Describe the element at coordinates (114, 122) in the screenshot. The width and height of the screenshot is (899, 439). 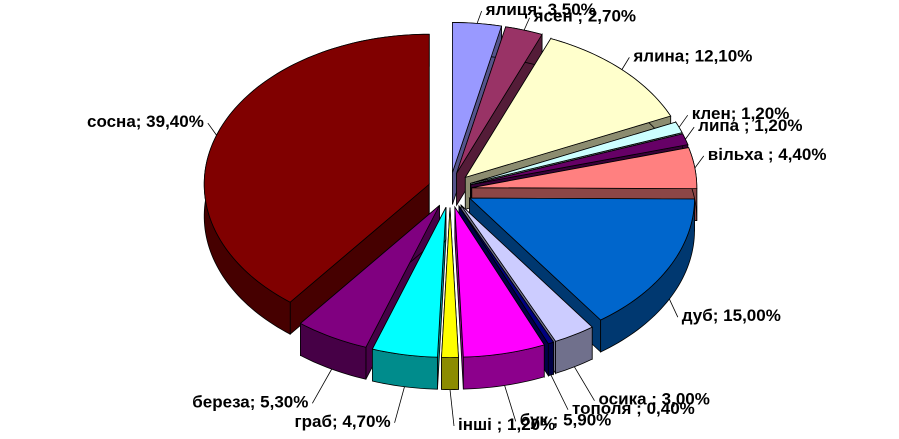
I see `category-label: сосна;` at that location.